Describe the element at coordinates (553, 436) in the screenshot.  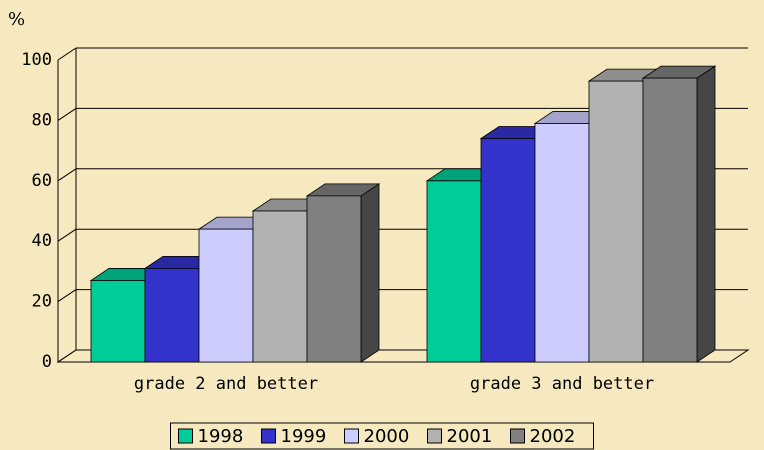
I see `legend-label: 2002` at that location.